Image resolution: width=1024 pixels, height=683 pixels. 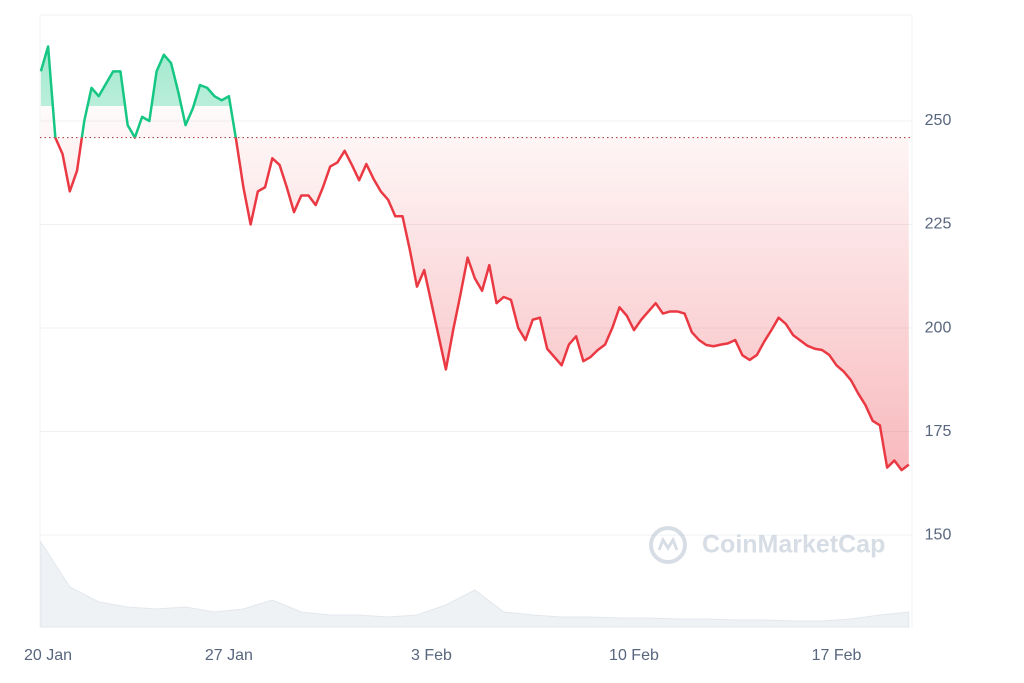 I want to click on x-tick-label: 20 Jan, so click(x=48, y=655).